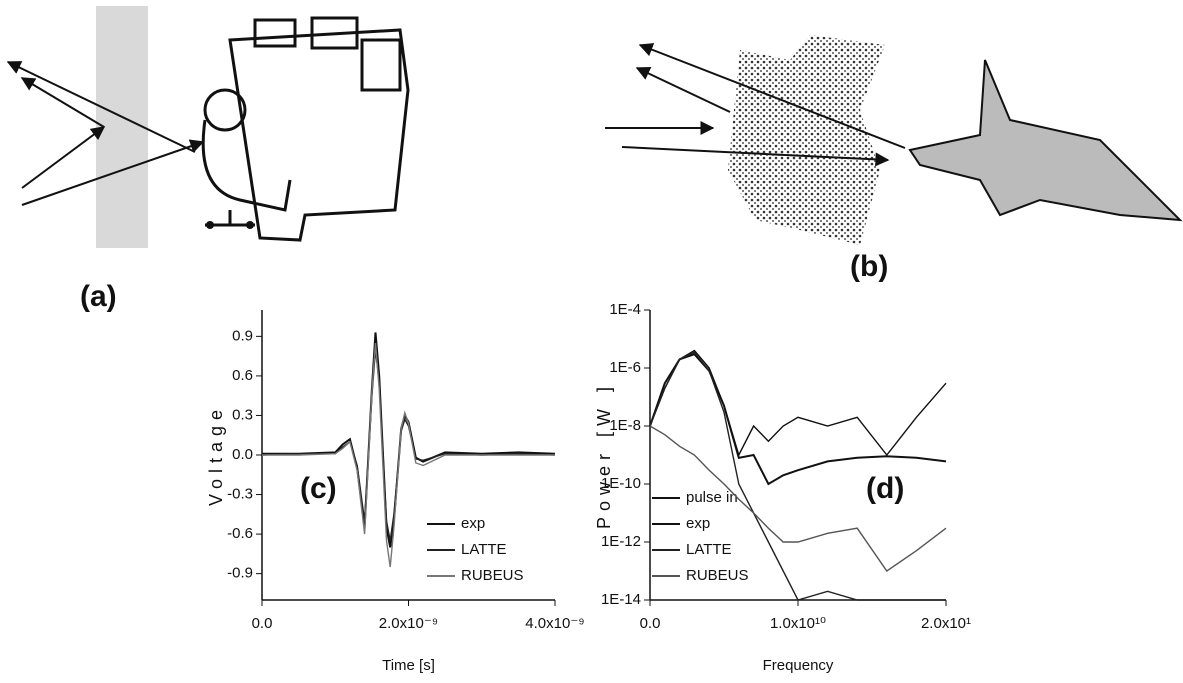  I want to click on y-tick-label: 1E-4, so click(625, 309).